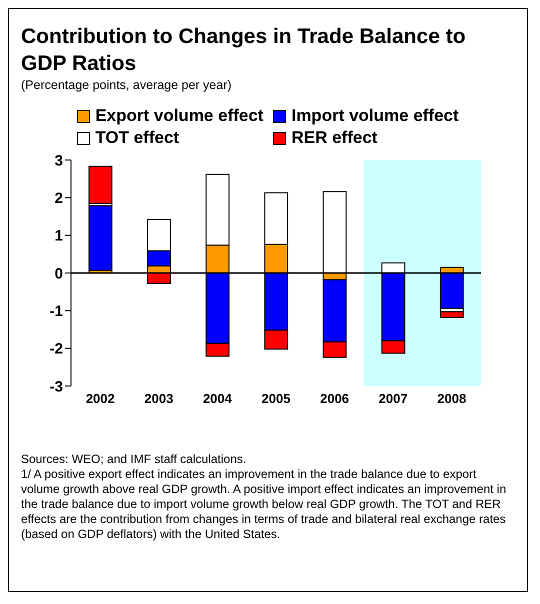 Image resolution: width=540 pixels, height=604 pixels. What do you see at coordinates (451, 398) in the screenshot?
I see `x-tick-label: 2008` at bounding box center [451, 398].